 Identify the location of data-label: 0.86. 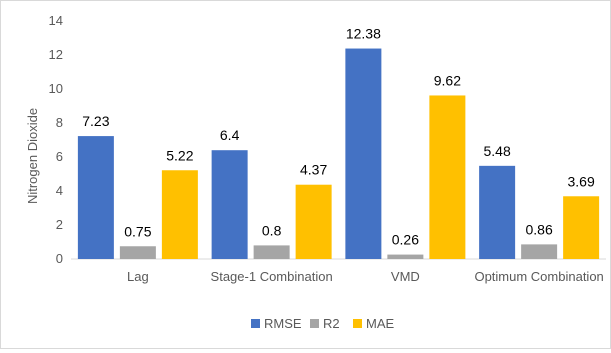
(539, 229).